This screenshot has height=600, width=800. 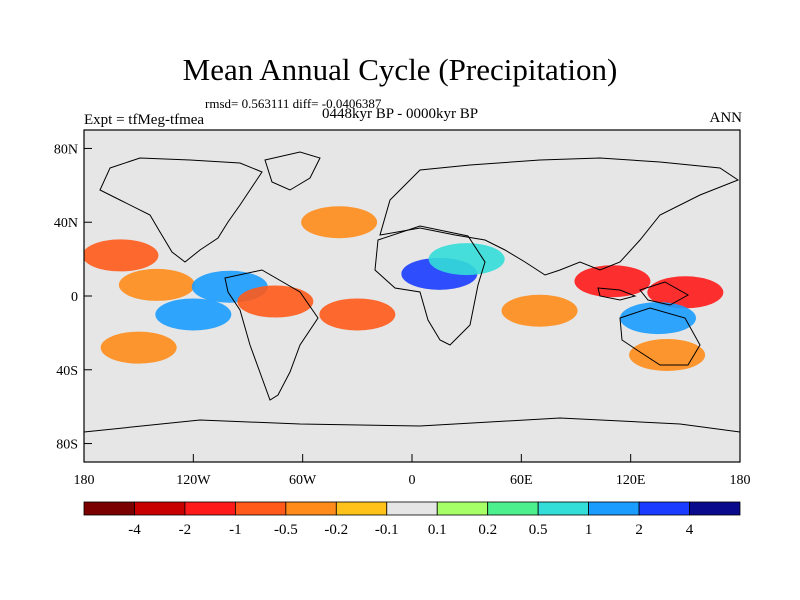 I want to click on lat-tick-label: 40N, so click(x=66, y=223).